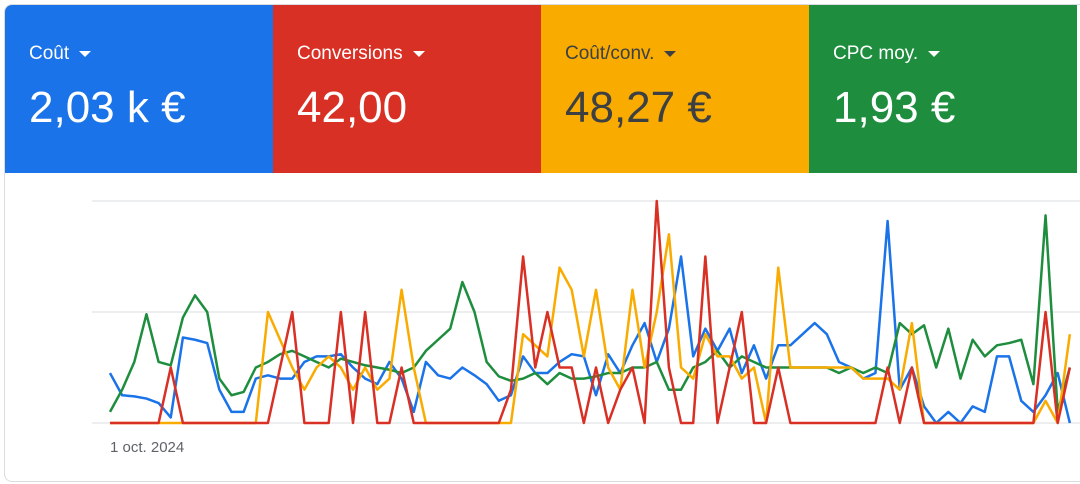 Image resolution: width=1080 pixels, height=484 pixels. What do you see at coordinates (107, 107) in the screenshot?
I see `metric-value: 2,03 k €` at bounding box center [107, 107].